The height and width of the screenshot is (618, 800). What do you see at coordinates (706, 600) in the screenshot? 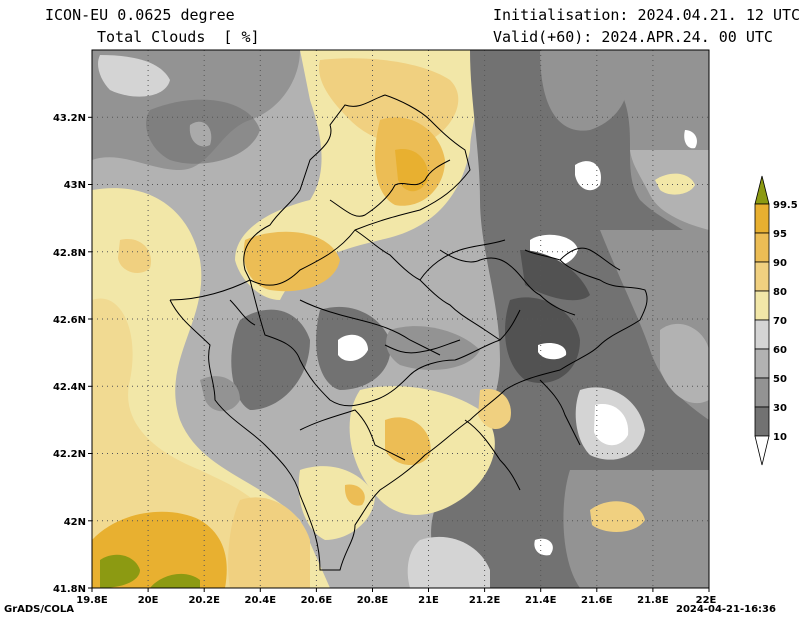
I see `x-tick-label: 22E` at bounding box center [706, 600].